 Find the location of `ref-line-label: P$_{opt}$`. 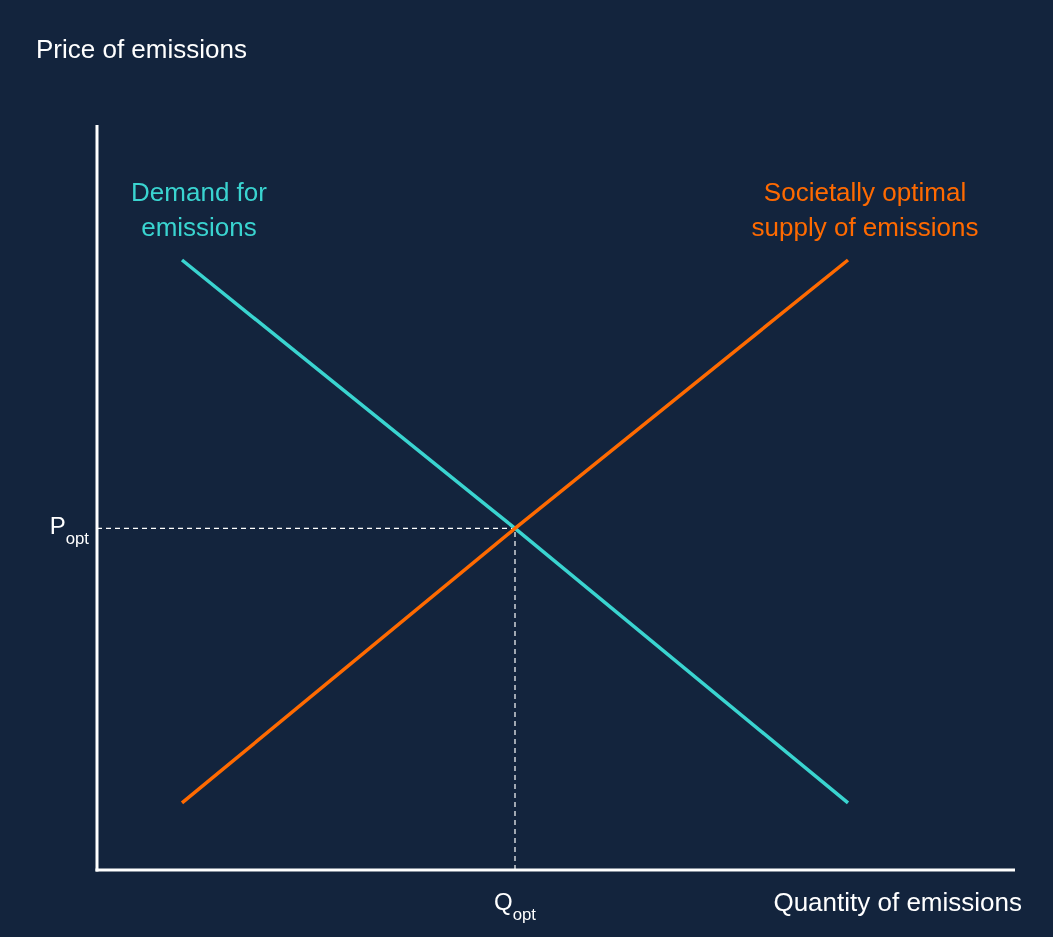

ref-line-label: P$_{opt}$ is located at coordinates (69, 530).